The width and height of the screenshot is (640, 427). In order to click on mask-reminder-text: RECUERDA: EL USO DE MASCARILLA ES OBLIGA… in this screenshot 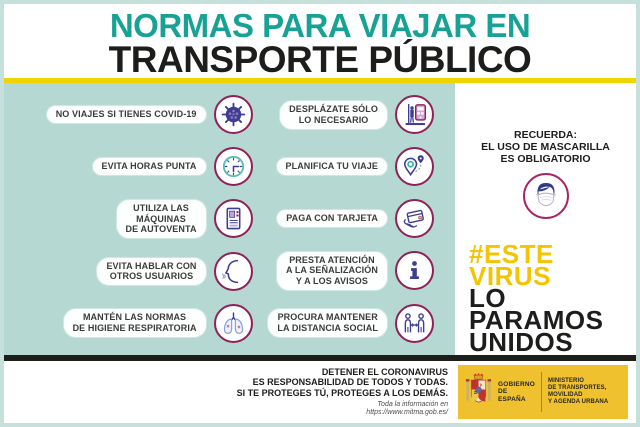, I will do `click(545, 147)`.